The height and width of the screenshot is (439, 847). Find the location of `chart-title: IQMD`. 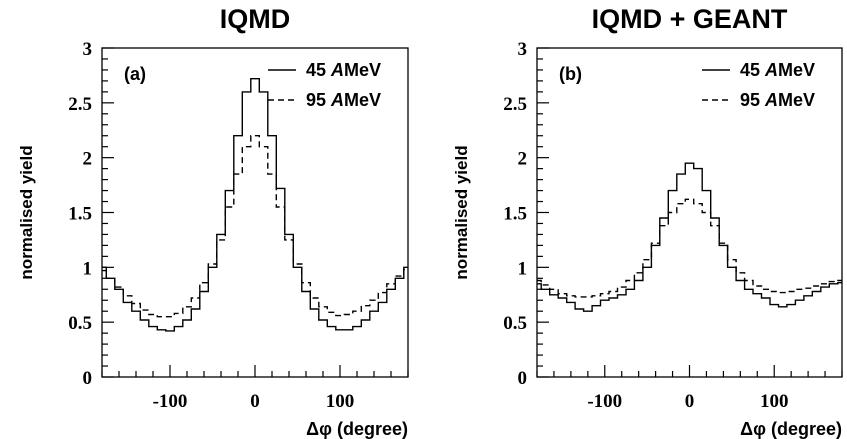

chart-title: IQMD is located at coordinates (255, 19).